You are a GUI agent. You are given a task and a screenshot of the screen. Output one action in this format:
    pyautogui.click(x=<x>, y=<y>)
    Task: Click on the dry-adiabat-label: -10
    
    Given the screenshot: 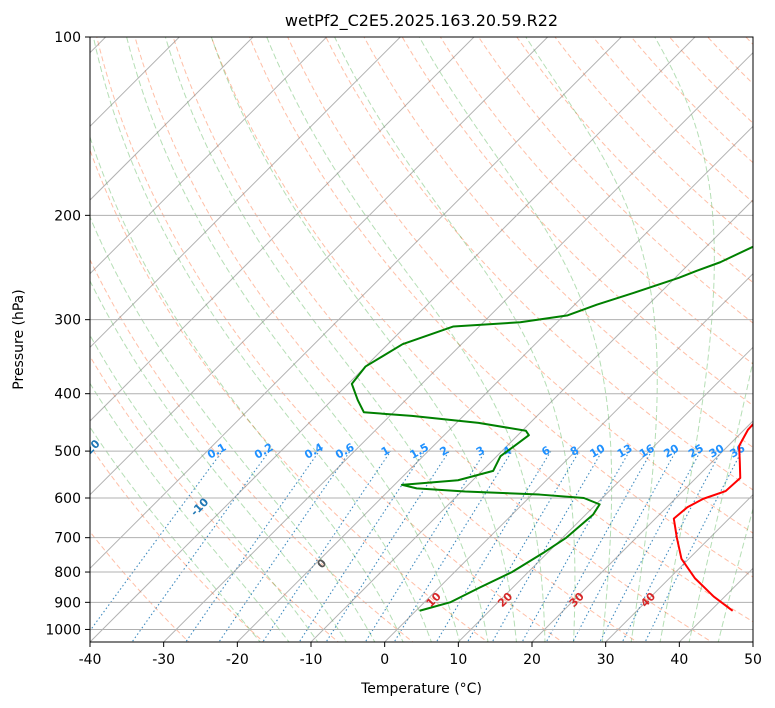 What is the action you would take?
    pyautogui.click(x=199, y=506)
    